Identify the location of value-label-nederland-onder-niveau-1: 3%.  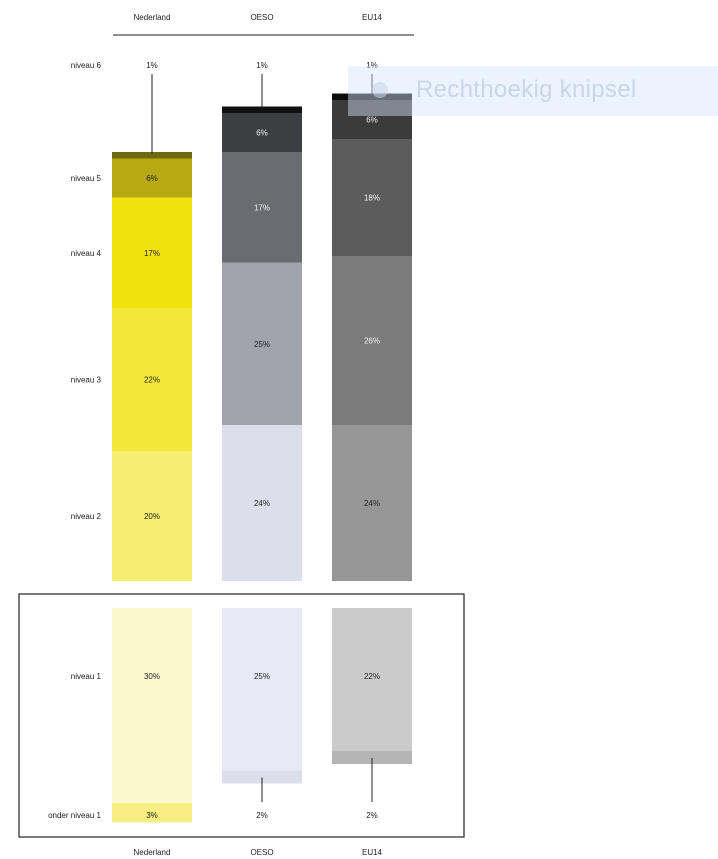
(152, 815).